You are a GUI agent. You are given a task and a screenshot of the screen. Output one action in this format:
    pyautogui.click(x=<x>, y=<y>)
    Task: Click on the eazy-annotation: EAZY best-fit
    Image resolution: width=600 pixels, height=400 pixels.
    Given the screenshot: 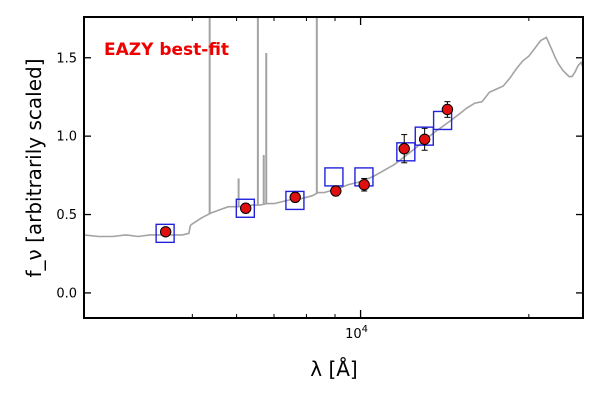 What is the action you would take?
    pyautogui.click(x=166, y=50)
    